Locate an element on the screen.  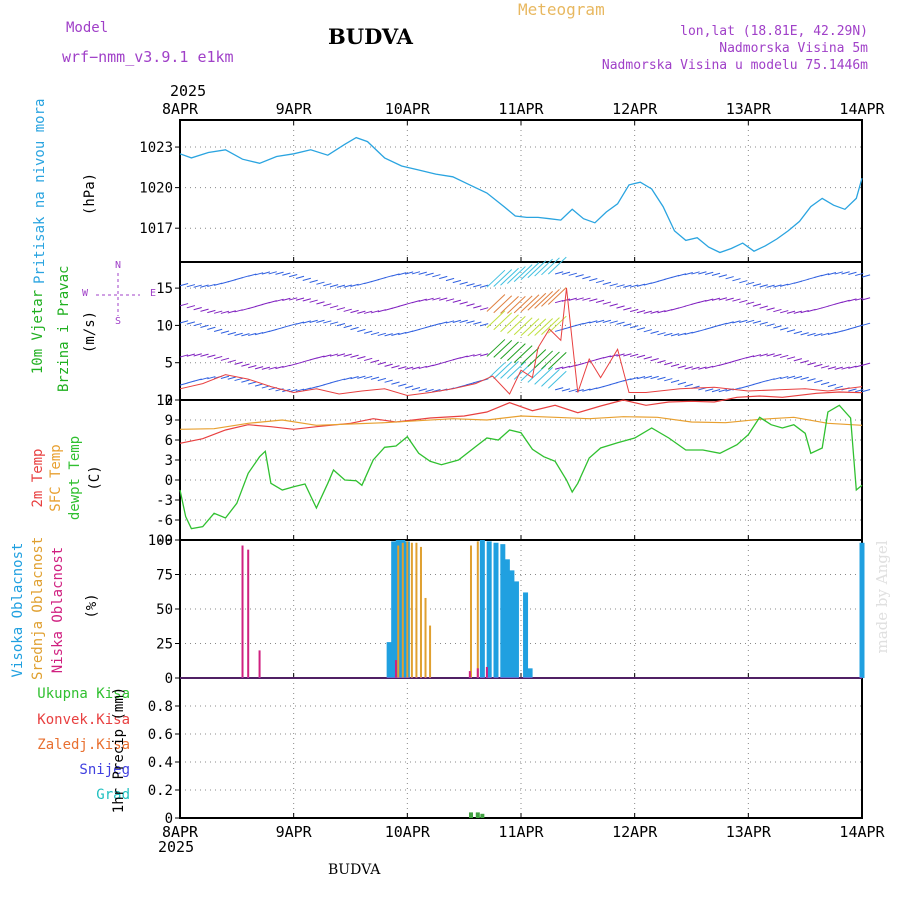
y-tick-label: 0.6 is located at coordinates (160, 735).